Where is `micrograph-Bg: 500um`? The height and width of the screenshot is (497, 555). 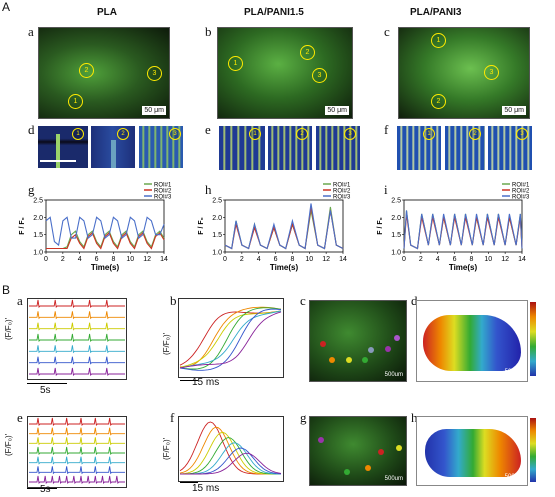
micrograph-Bg: 500um is located at coordinates (358, 451).